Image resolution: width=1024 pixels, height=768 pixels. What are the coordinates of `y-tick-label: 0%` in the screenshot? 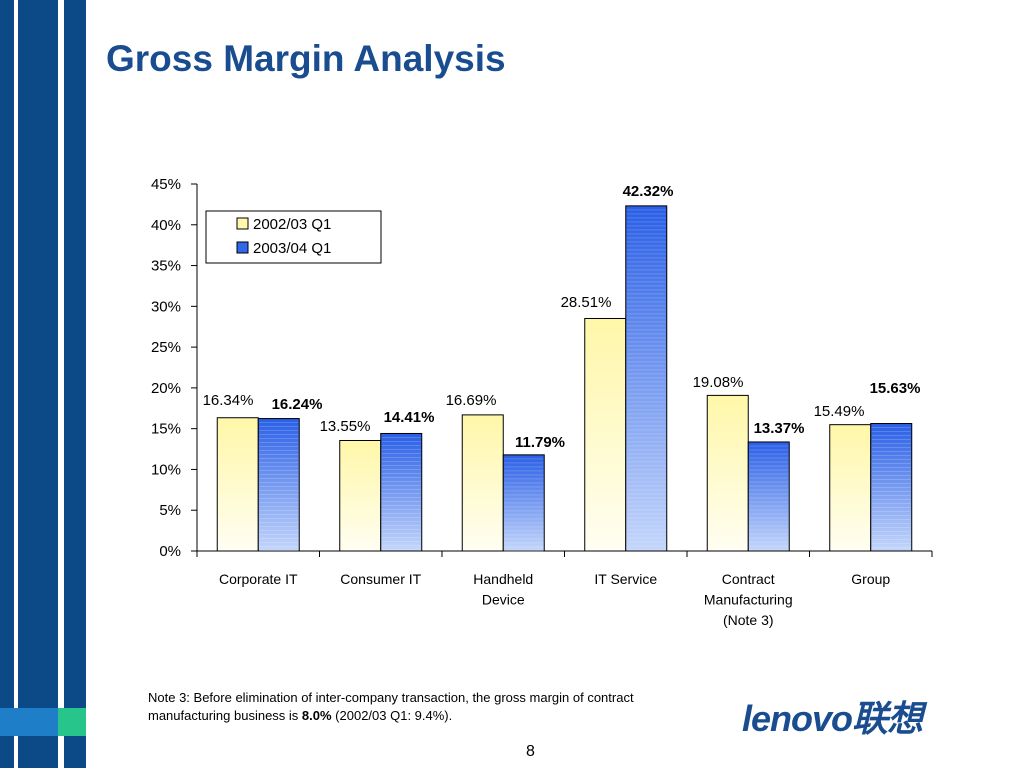 It's located at (170, 551).